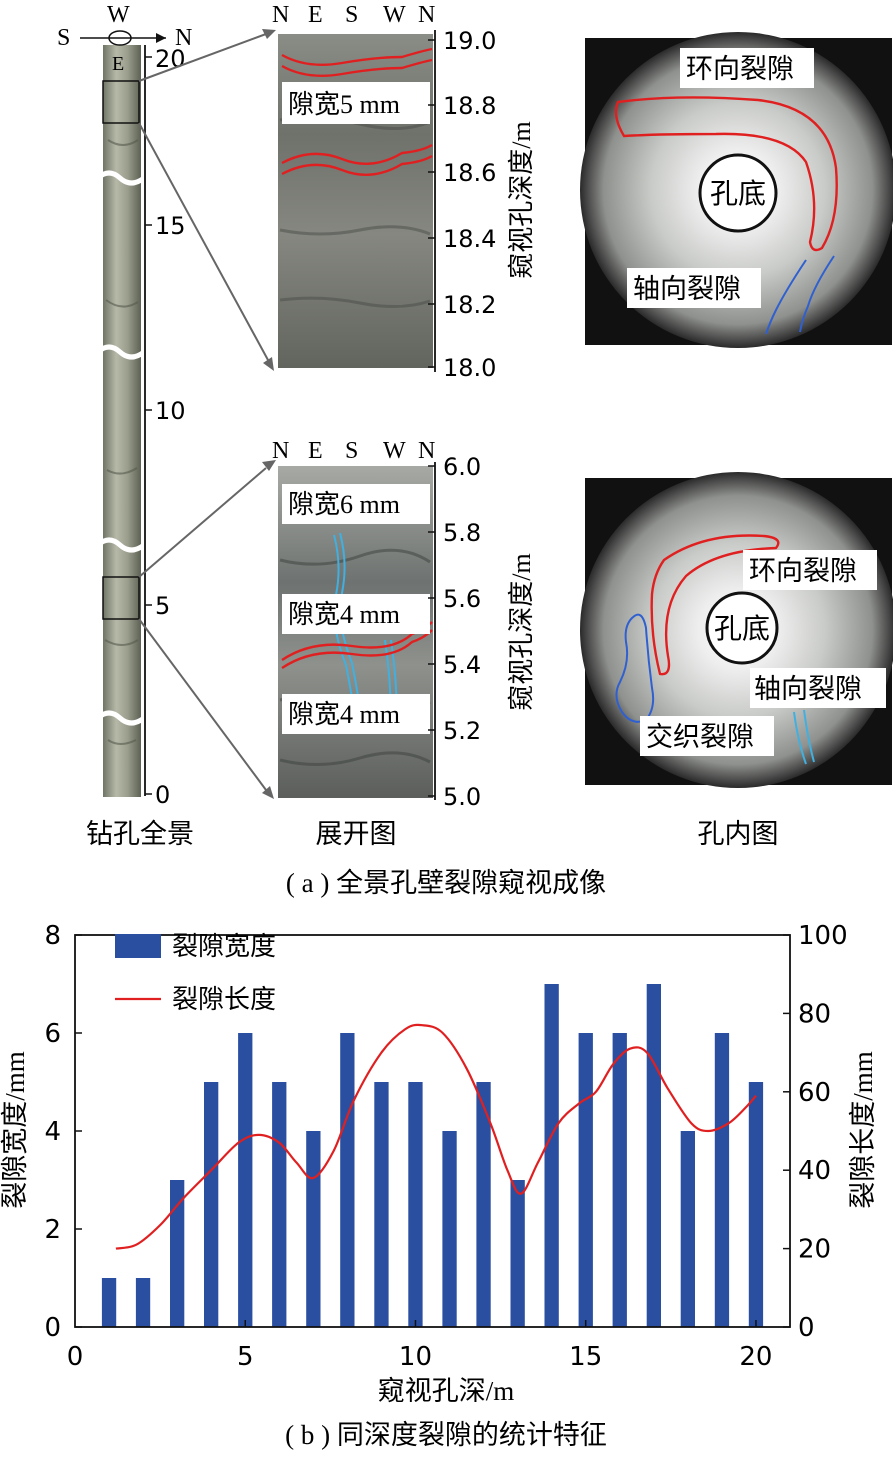 The image size is (893, 1458). Describe the element at coordinates (469, 173) in the screenshot. I see `unroll-tick-label: 18.6` at that location.